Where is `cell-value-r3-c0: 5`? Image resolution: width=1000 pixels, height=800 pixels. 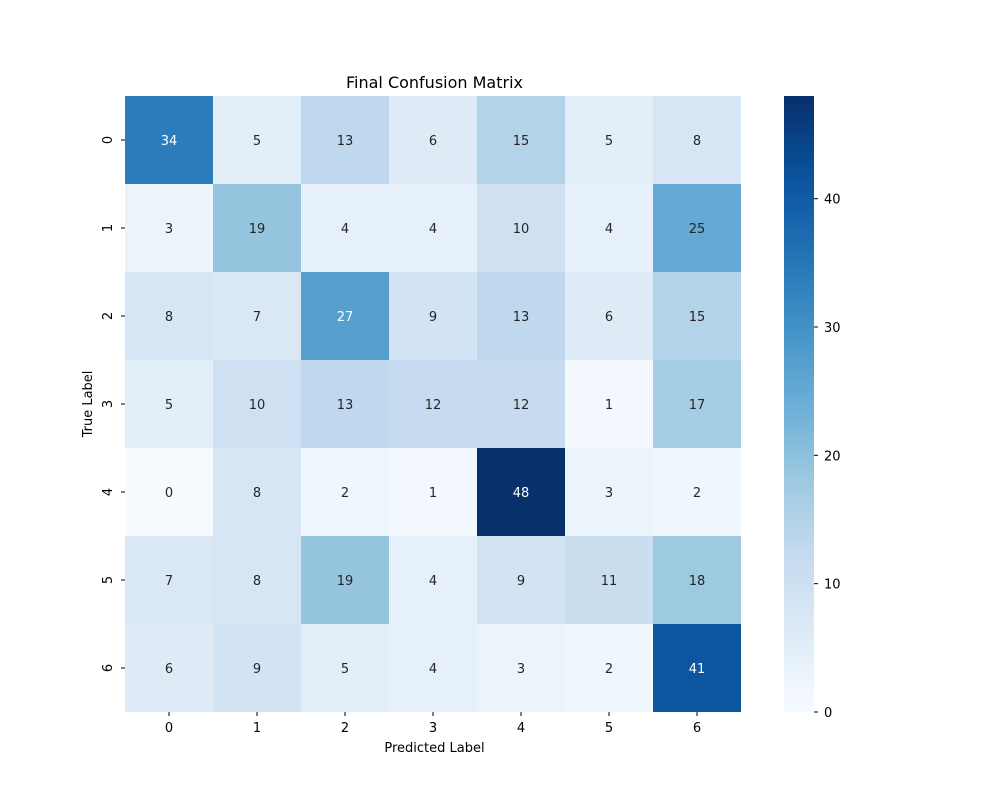 cell-value-r3-c0: 5 is located at coordinates (169, 405).